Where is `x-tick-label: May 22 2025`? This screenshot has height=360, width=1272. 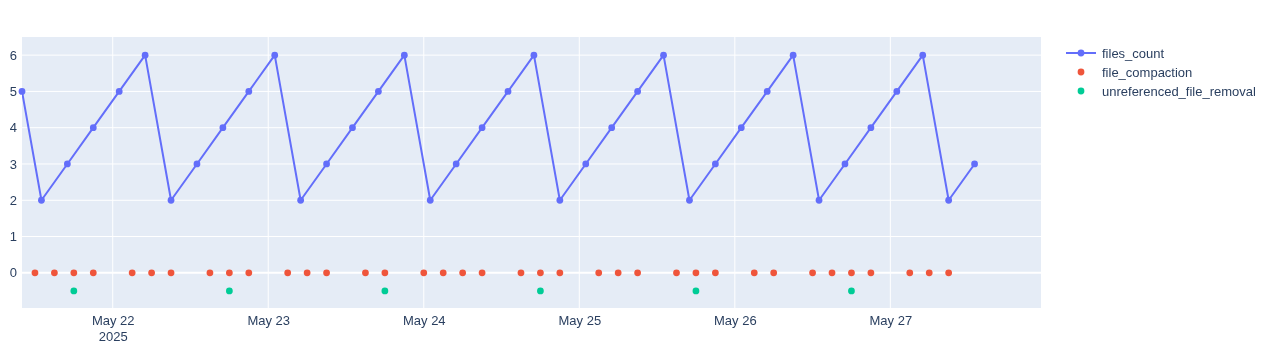
x-tick-label: May 22 2025 is located at coordinates (113, 329).